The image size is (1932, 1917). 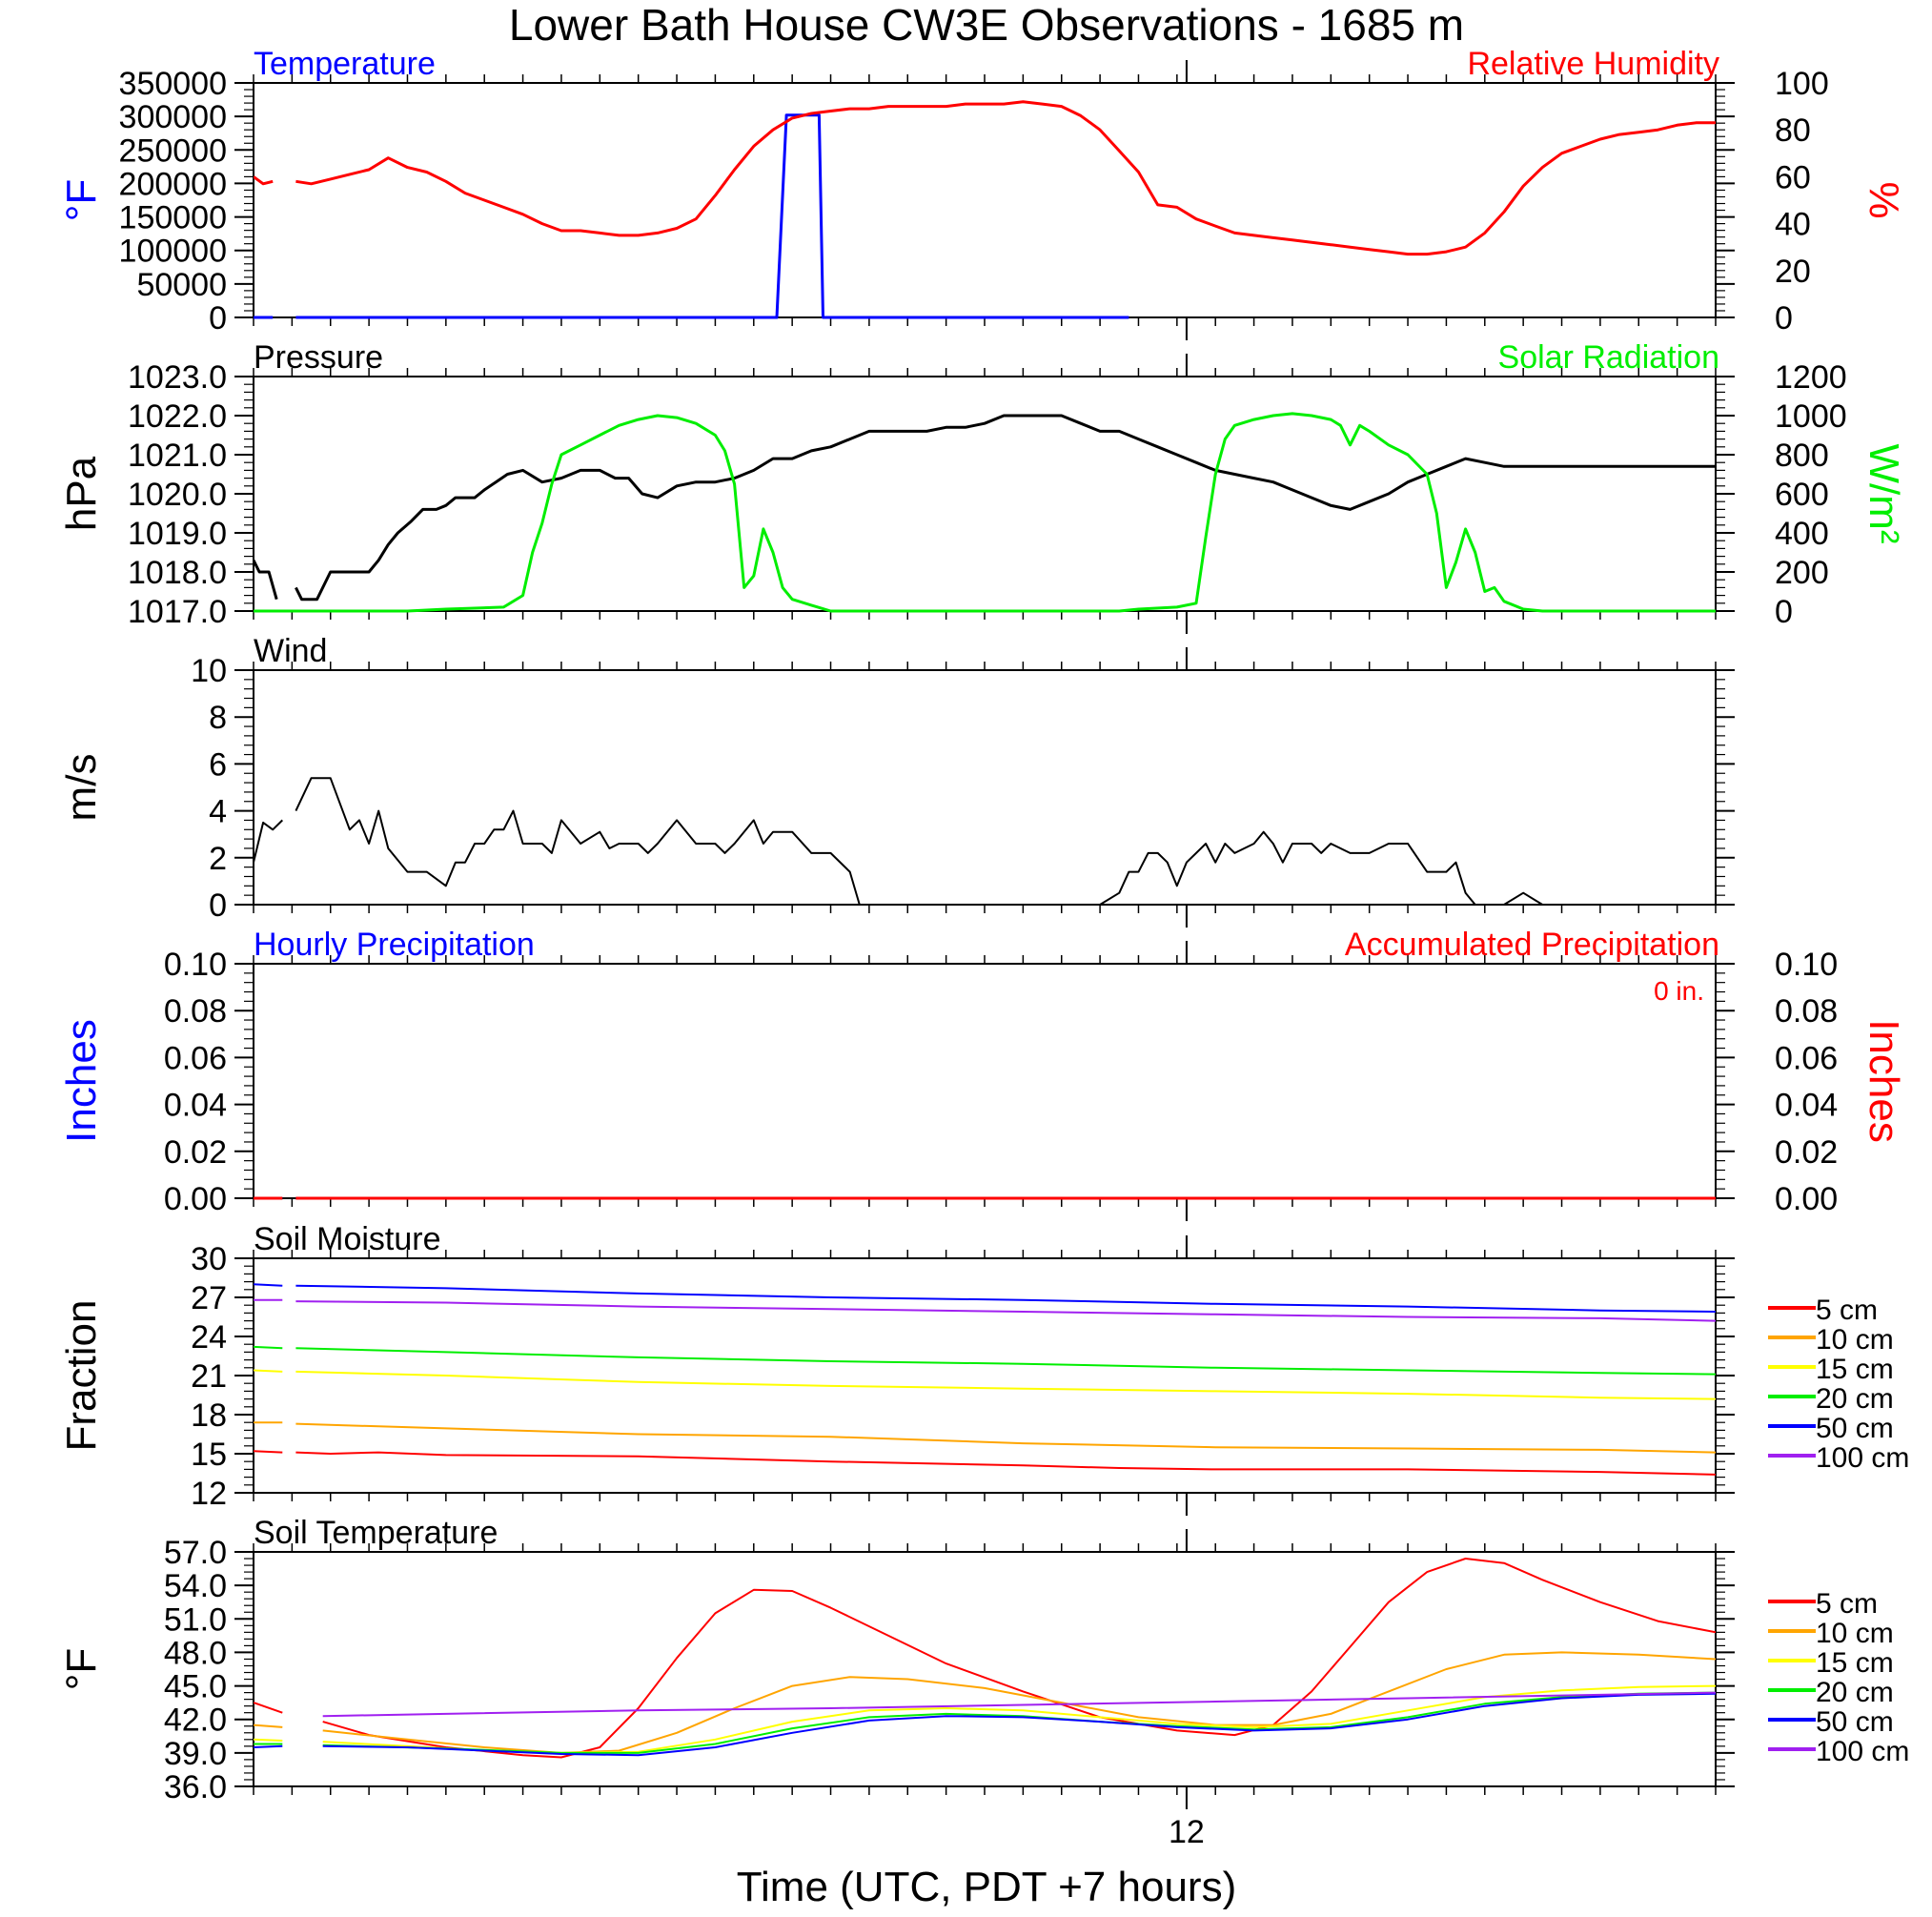 What do you see at coordinates (178, 534) in the screenshot?
I see `y-tick-label: 1019.0` at bounding box center [178, 534].